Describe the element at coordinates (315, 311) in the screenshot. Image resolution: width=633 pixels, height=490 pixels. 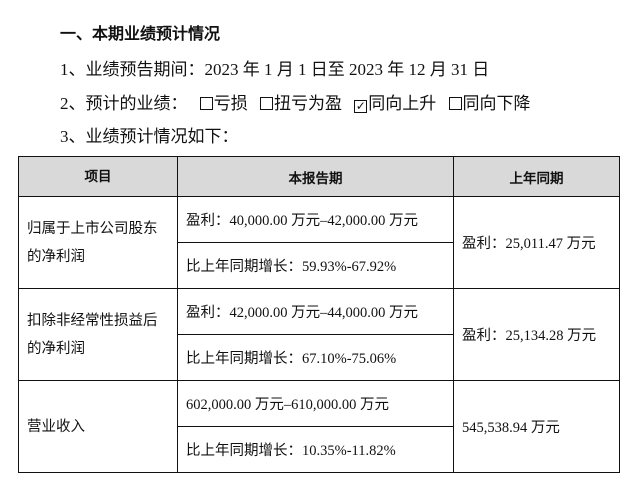
I see `row-current: 盈利：42,000.00 万元–44,000.00 万元` at that location.